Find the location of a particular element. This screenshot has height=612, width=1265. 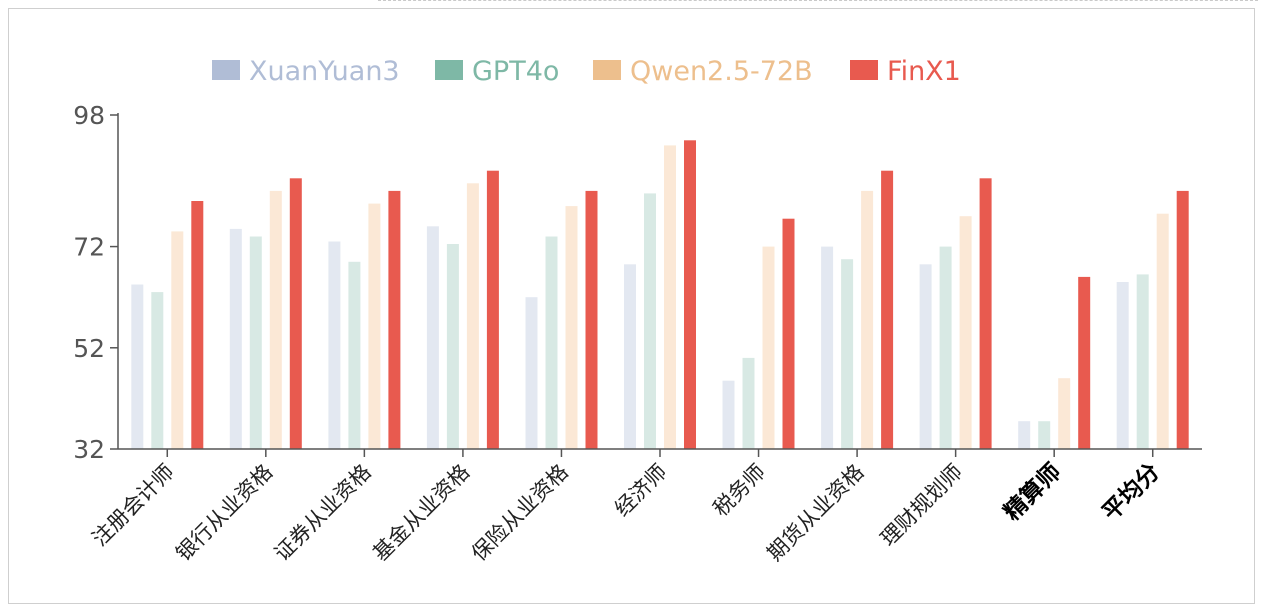

y-tick-label-72: 72 is located at coordinates (89, 247).